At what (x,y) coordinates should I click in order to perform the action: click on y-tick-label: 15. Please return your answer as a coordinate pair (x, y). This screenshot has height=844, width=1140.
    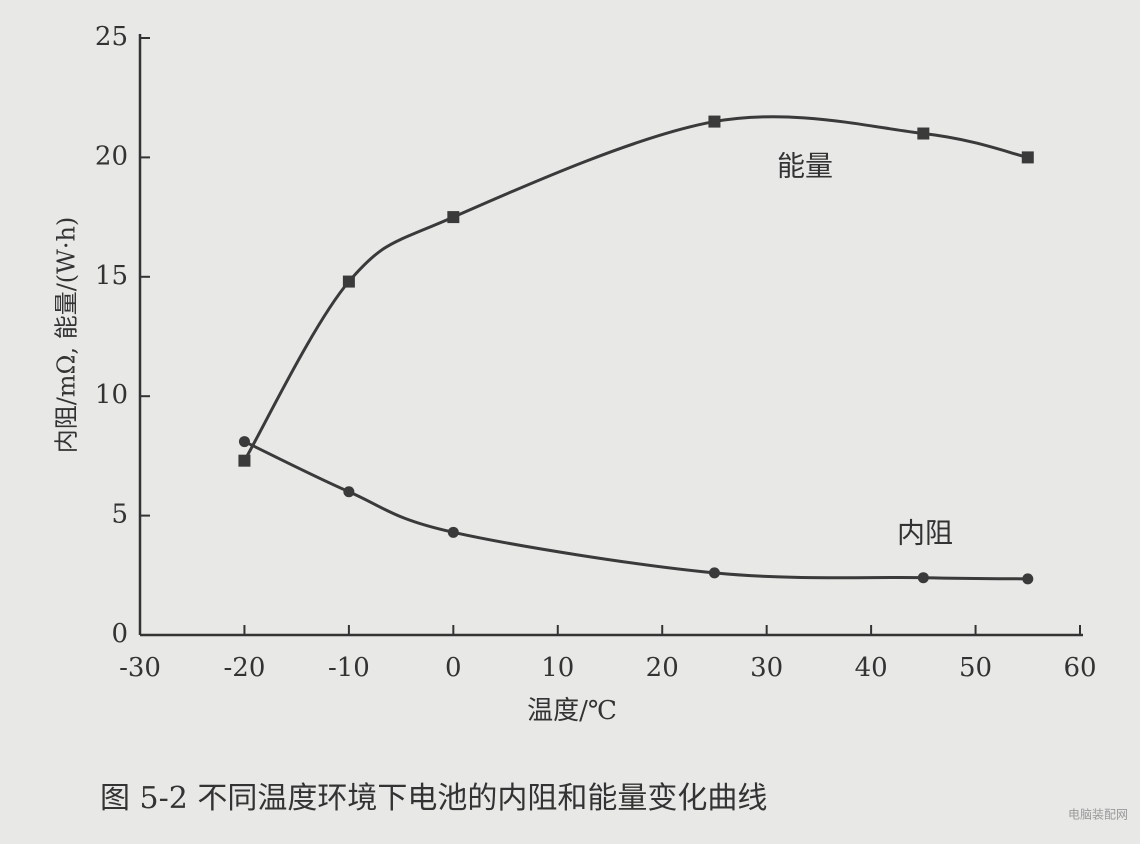
    Looking at the image, I should click on (111, 276).